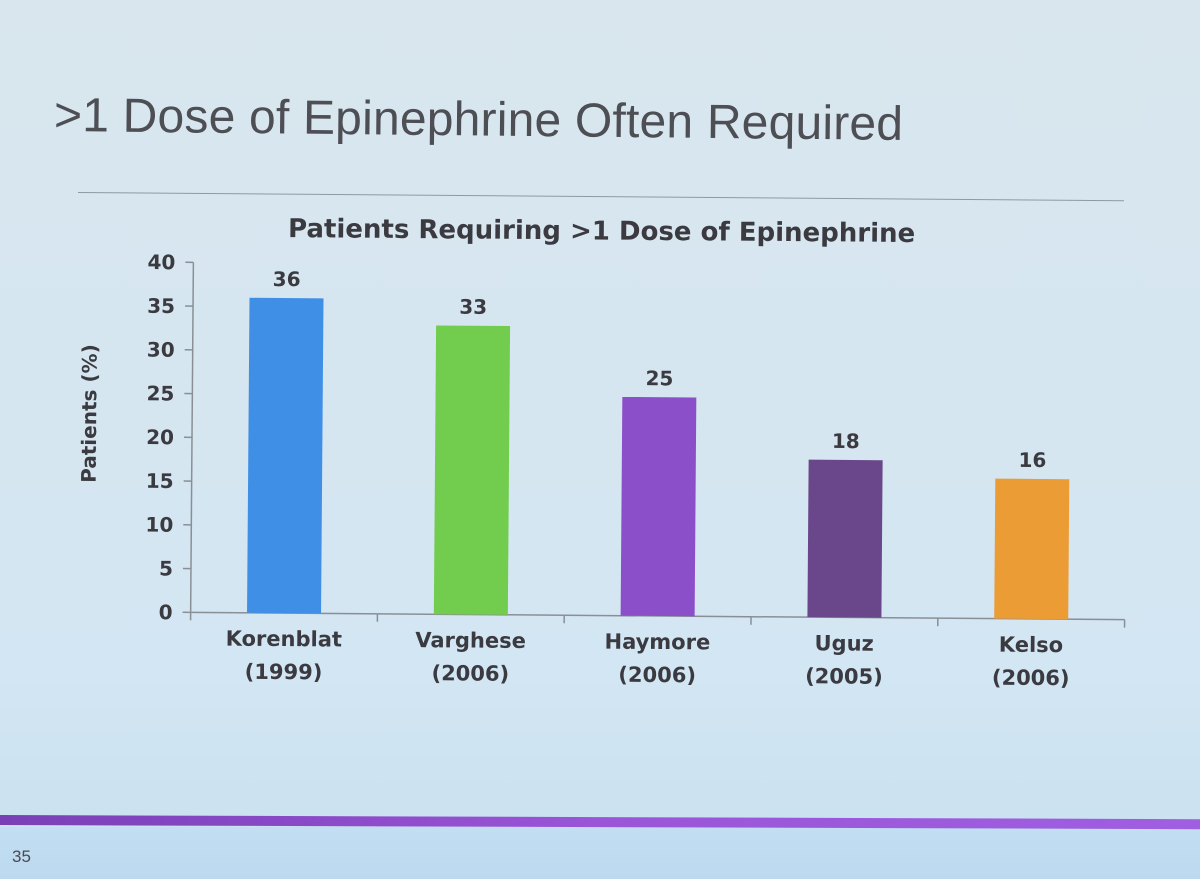 The height and width of the screenshot is (879, 1200). What do you see at coordinates (166, 568) in the screenshot?
I see `y-tick-label: 5` at bounding box center [166, 568].